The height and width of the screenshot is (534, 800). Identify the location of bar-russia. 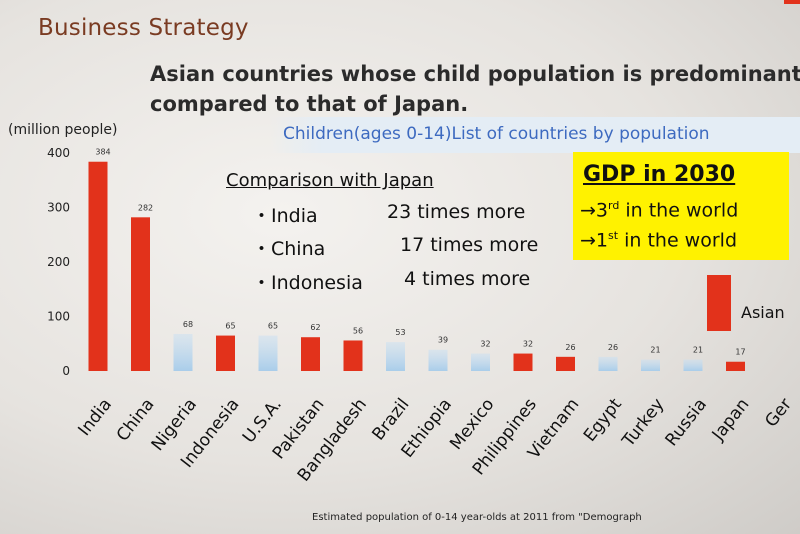
(693, 365).